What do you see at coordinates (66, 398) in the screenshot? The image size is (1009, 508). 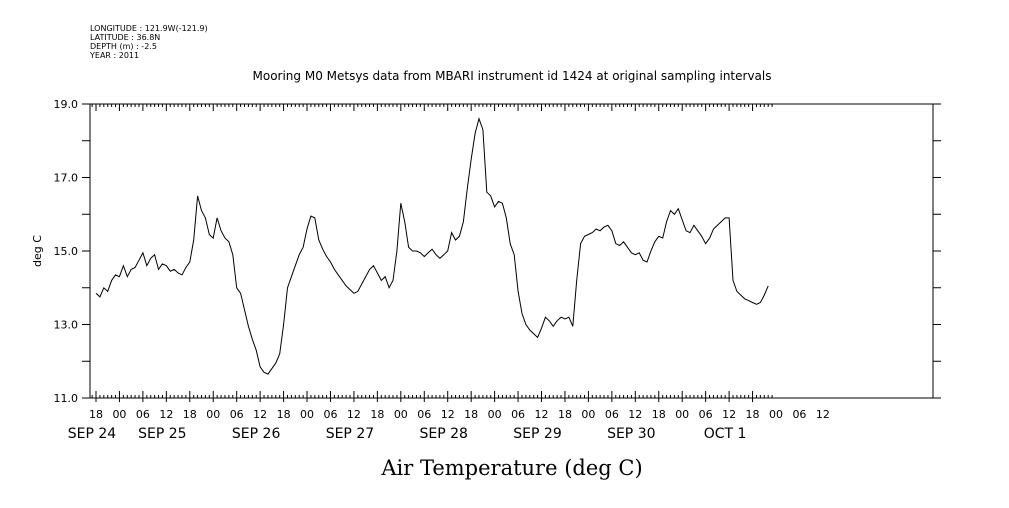 I see `y-tick-label: 11.0` at bounding box center [66, 398].